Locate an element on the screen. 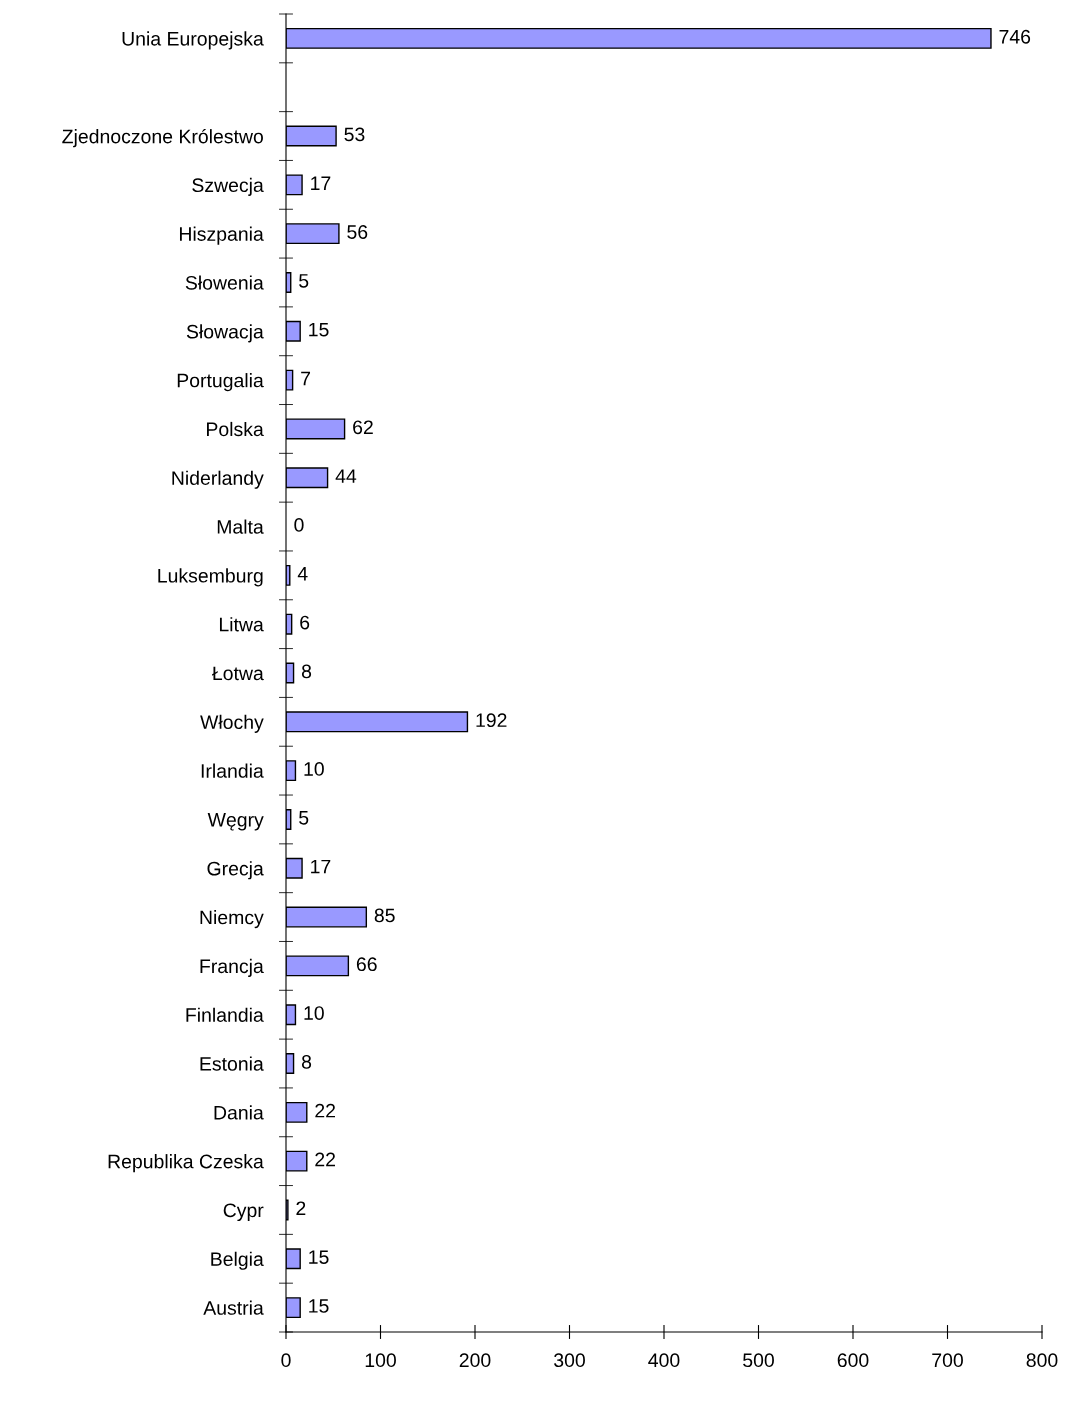 This screenshot has height=1418, width=1065. y-tick-label: Estonia is located at coordinates (232, 1063).